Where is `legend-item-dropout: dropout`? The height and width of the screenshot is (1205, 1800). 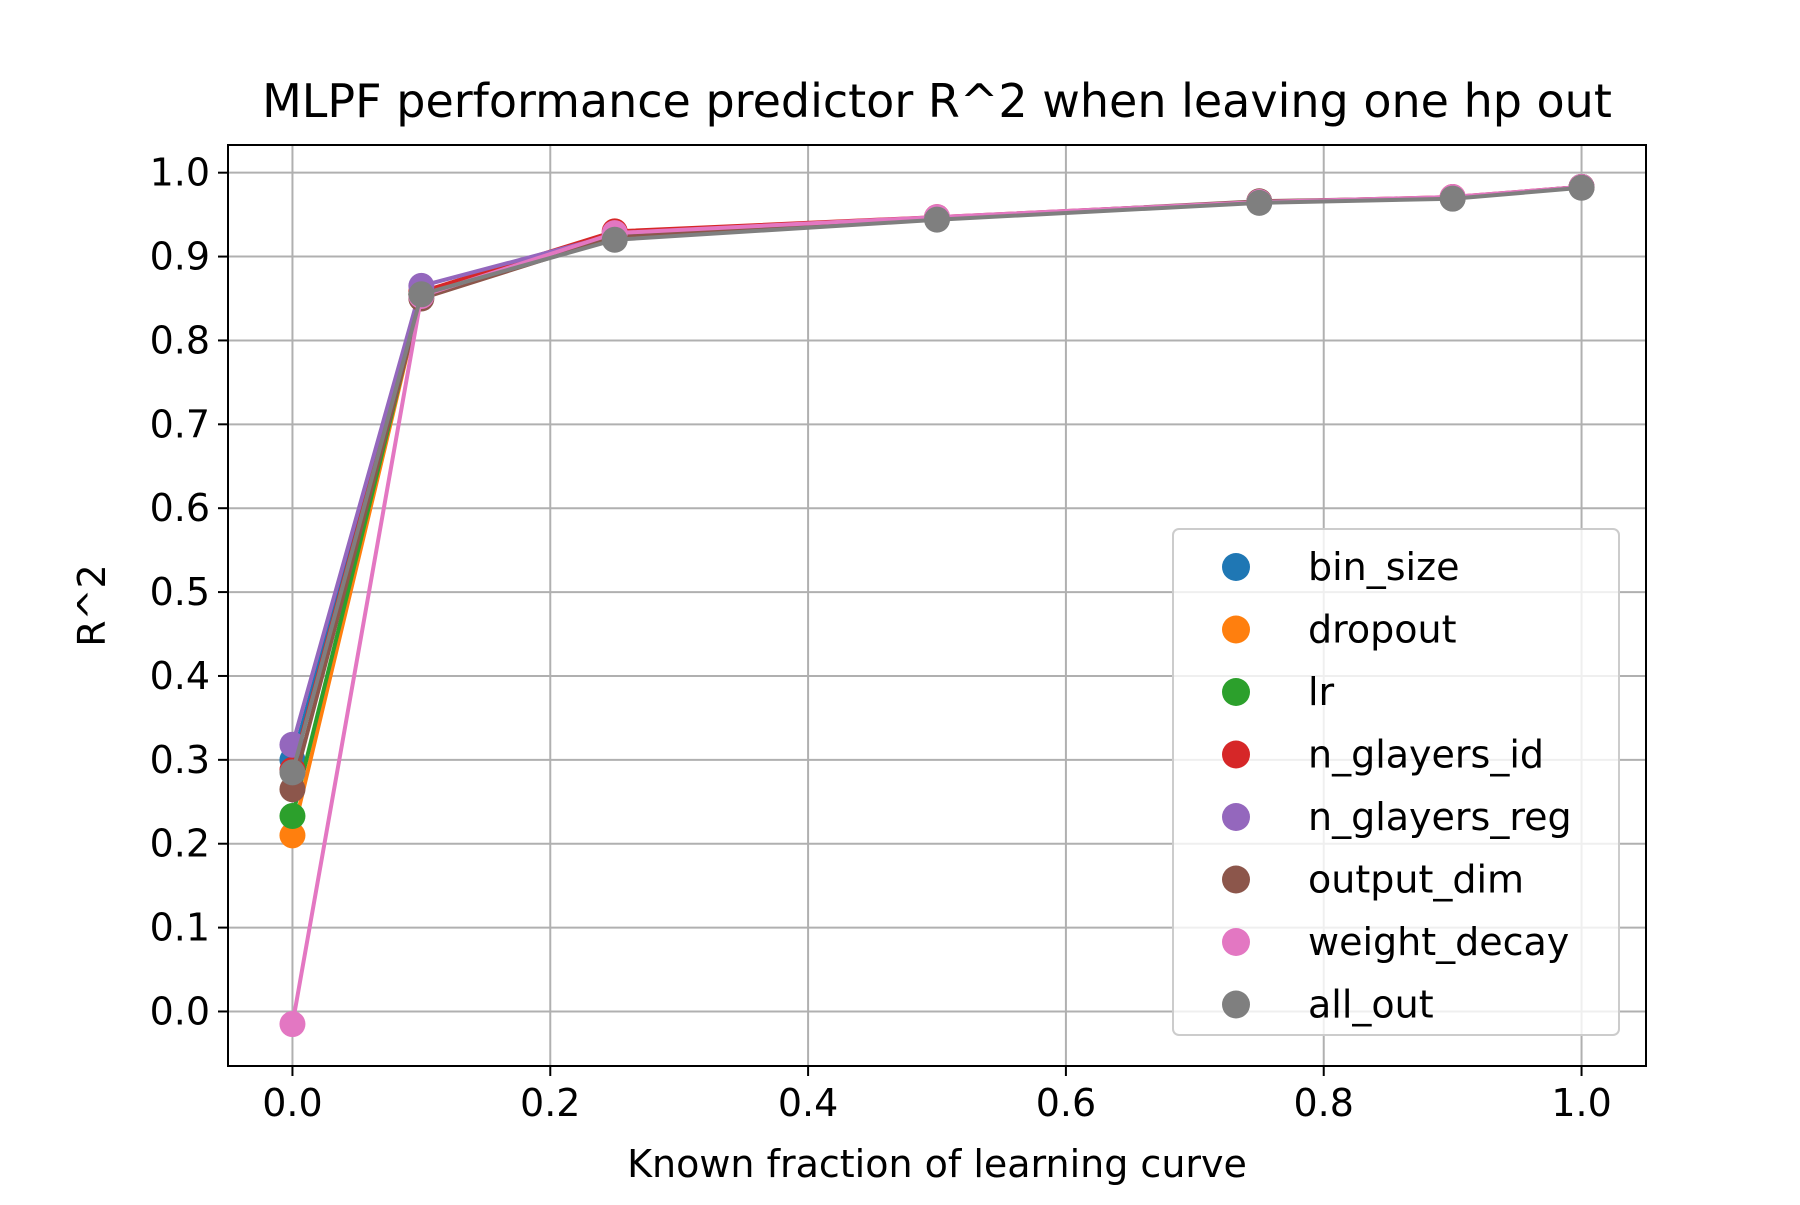 legend-item-dropout: dropout is located at coordinates (1339, 630).